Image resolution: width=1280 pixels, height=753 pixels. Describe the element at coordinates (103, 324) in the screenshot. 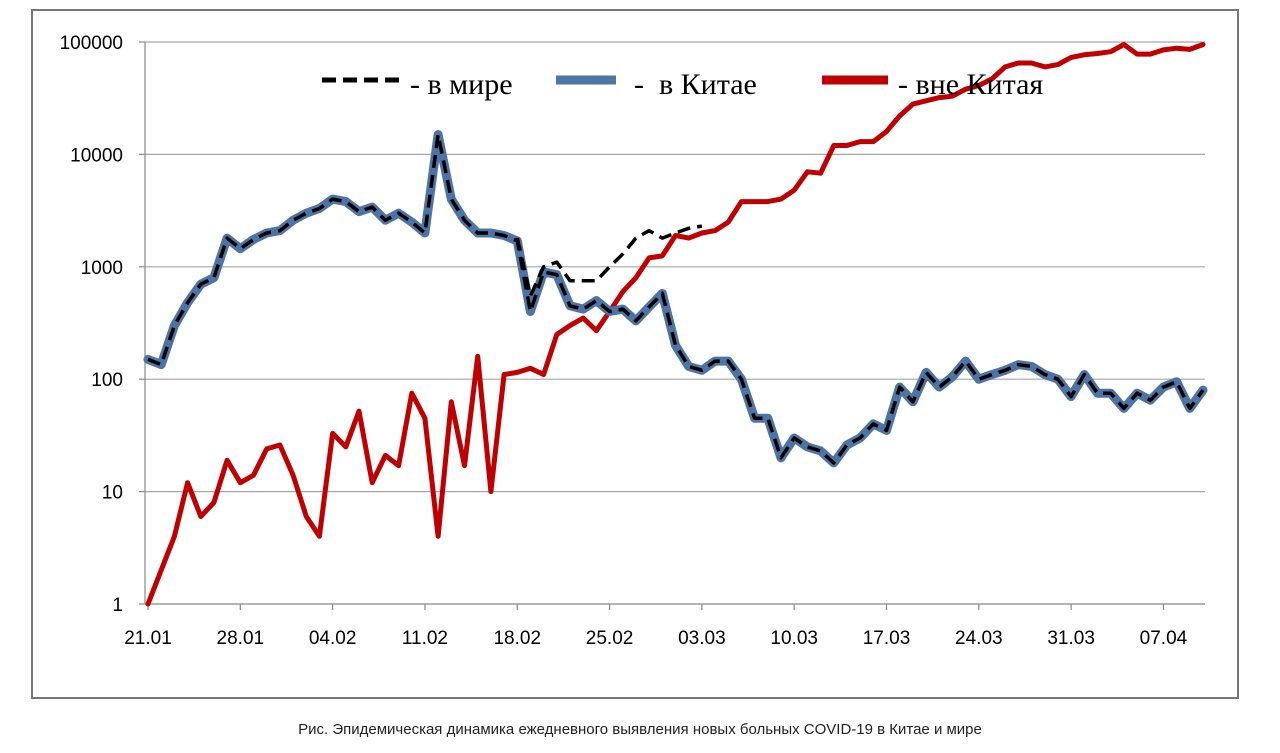

I see `y-axis: 1 10 100 1000 10000 100000` at that location.